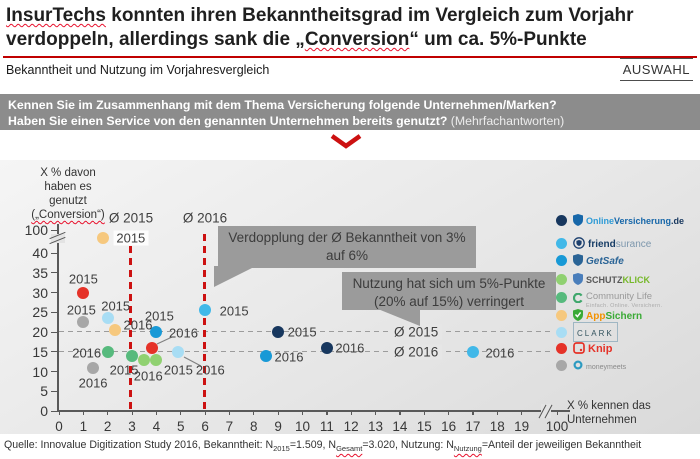  Describe the element at coordinates (561, 243) in the screenshot. I see `legend-dot-friendsurance` at that location.